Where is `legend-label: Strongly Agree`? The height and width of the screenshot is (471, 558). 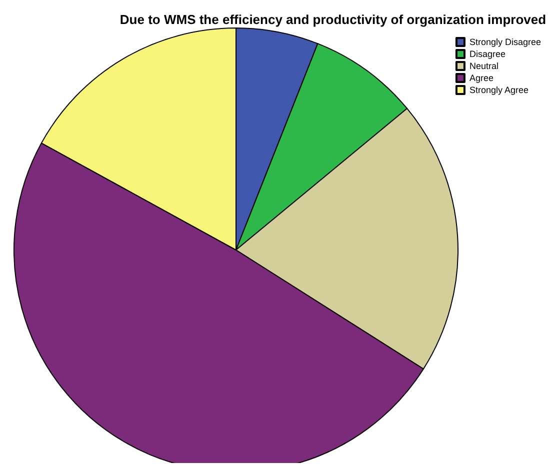
legend-label: Strongly Agree is located at coordinates (499, 90).